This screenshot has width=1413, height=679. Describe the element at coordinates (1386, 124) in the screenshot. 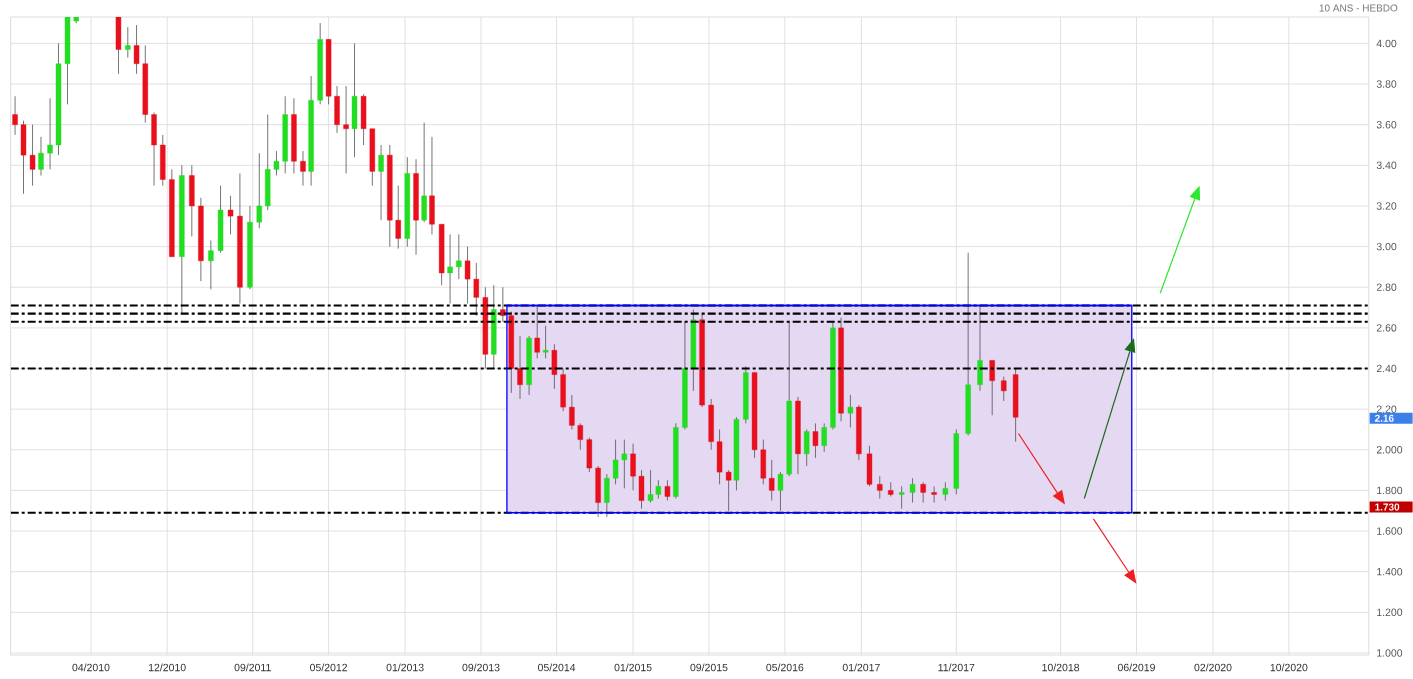

I see `y-tick-label: 3.60` at that location.